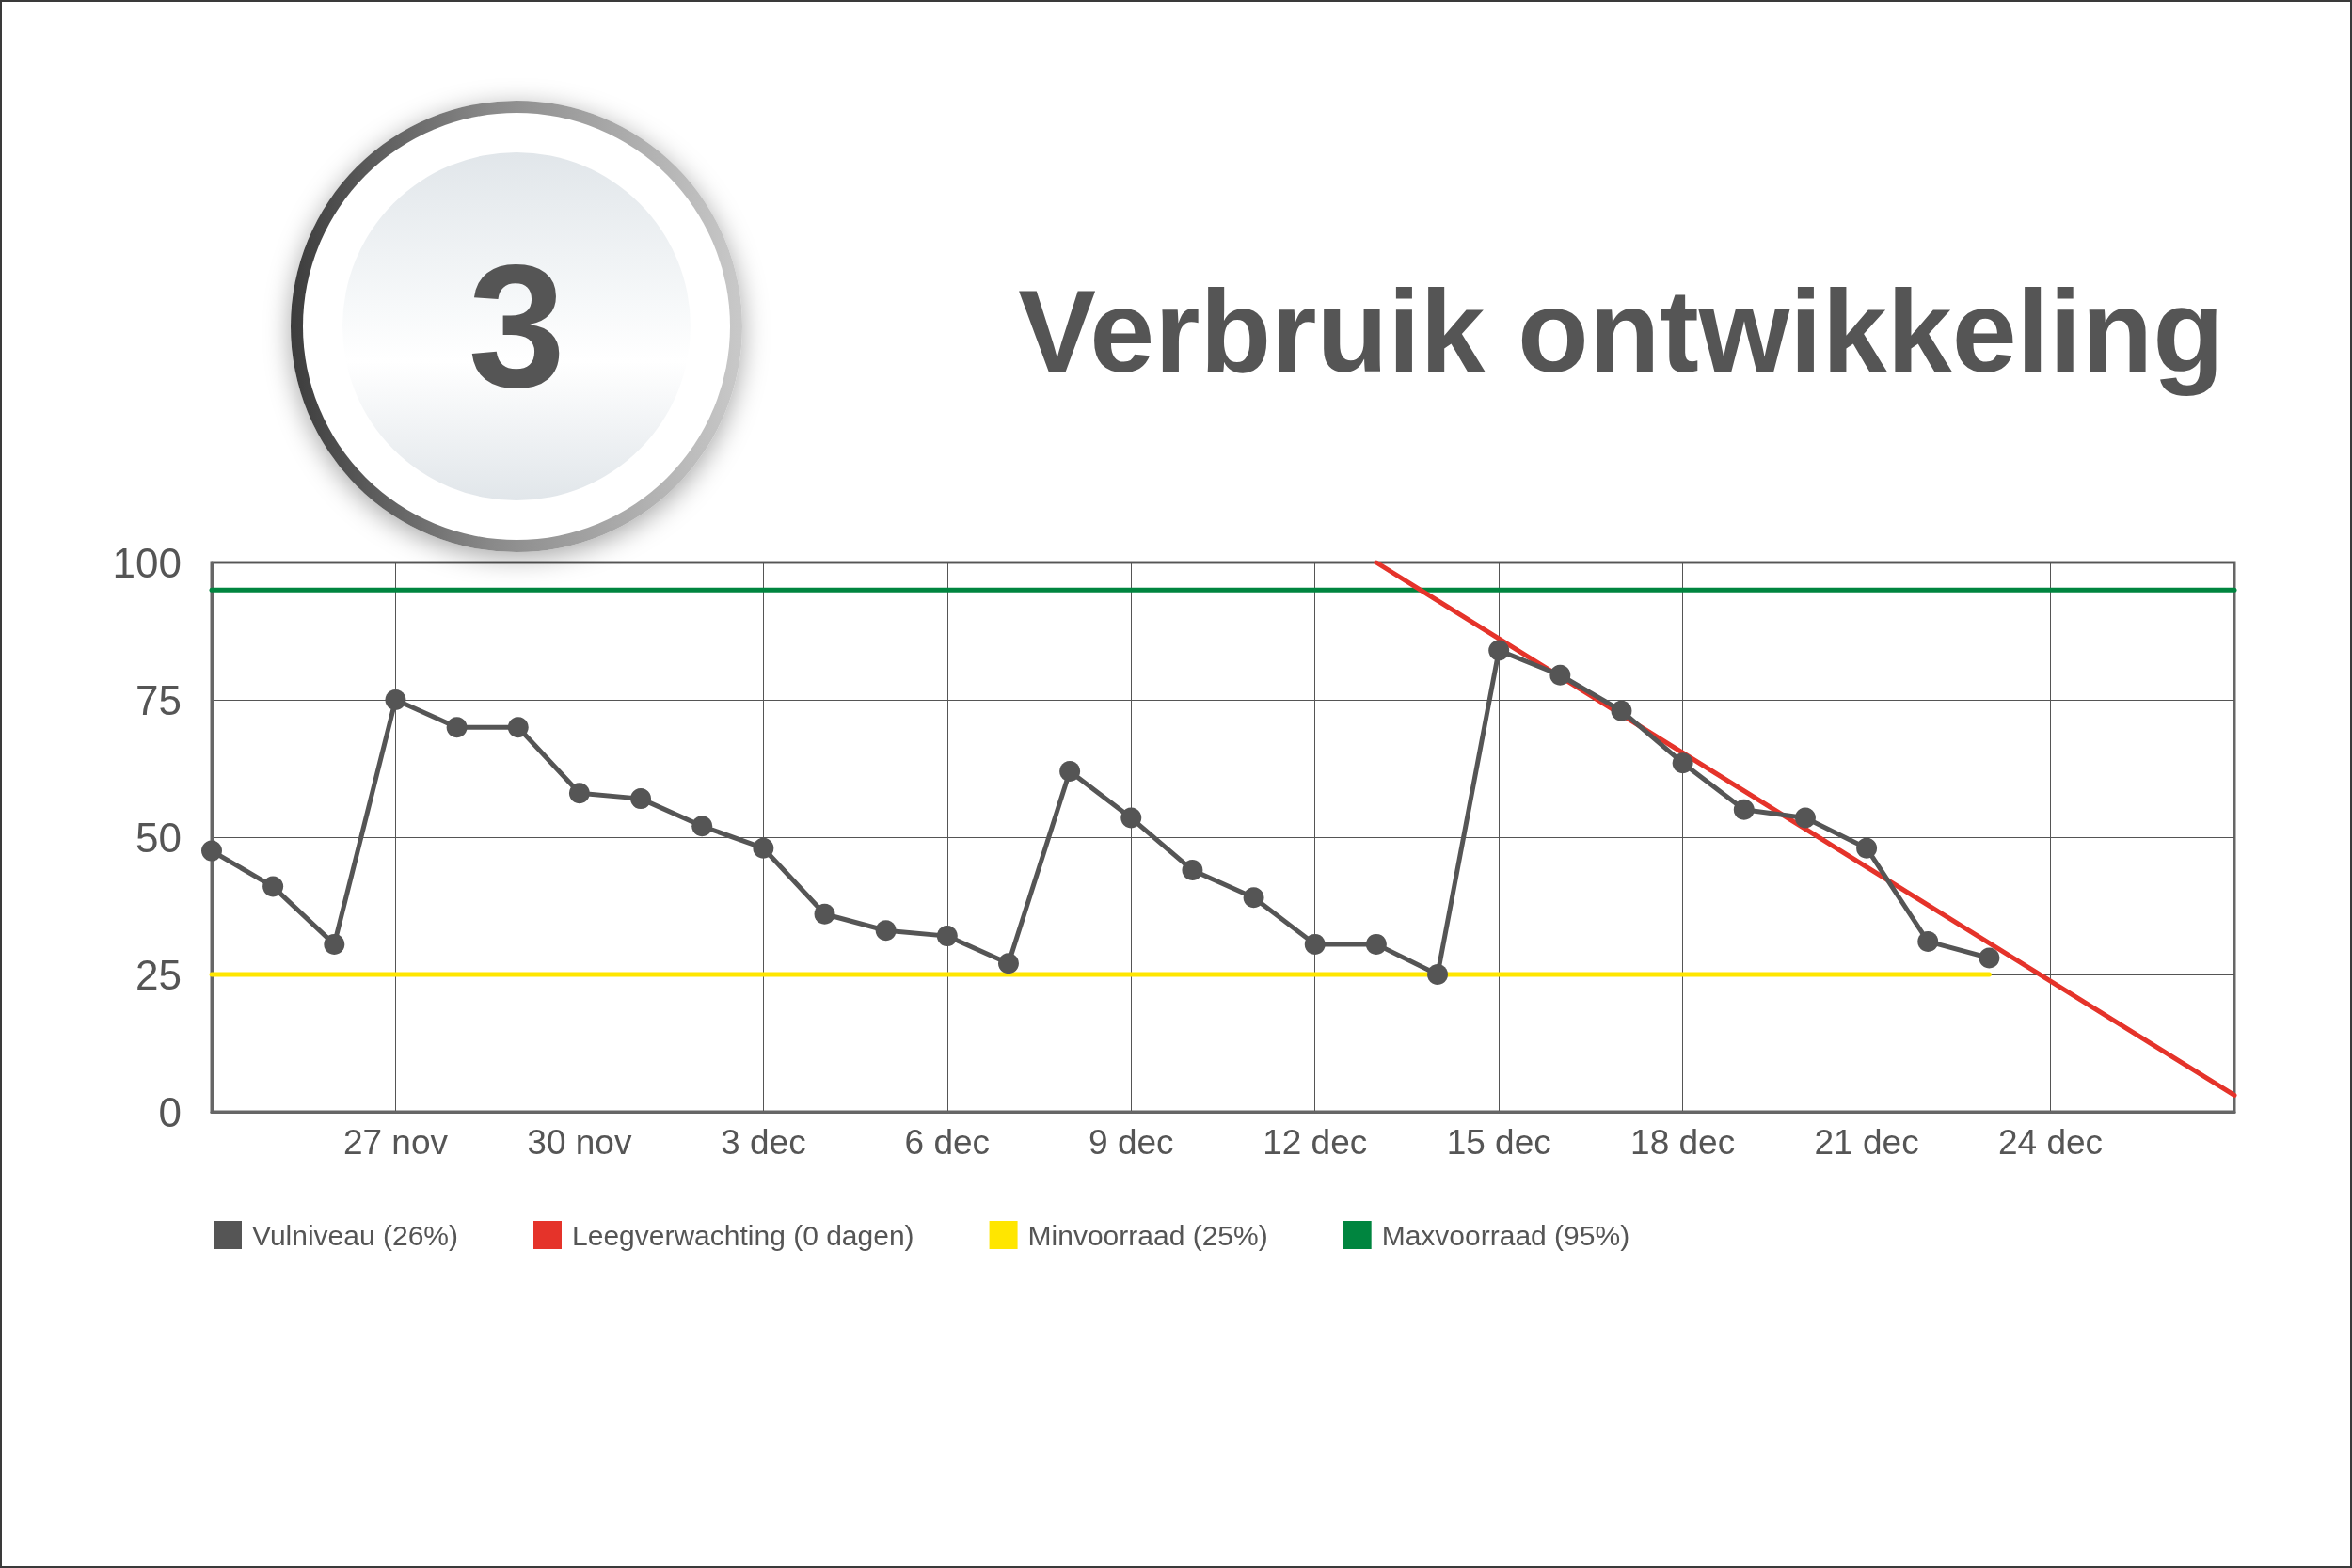  Describe the element at coordinates (1498, 1142) in the screenshot. I see `x-tick-label: 15 dec` at that location.